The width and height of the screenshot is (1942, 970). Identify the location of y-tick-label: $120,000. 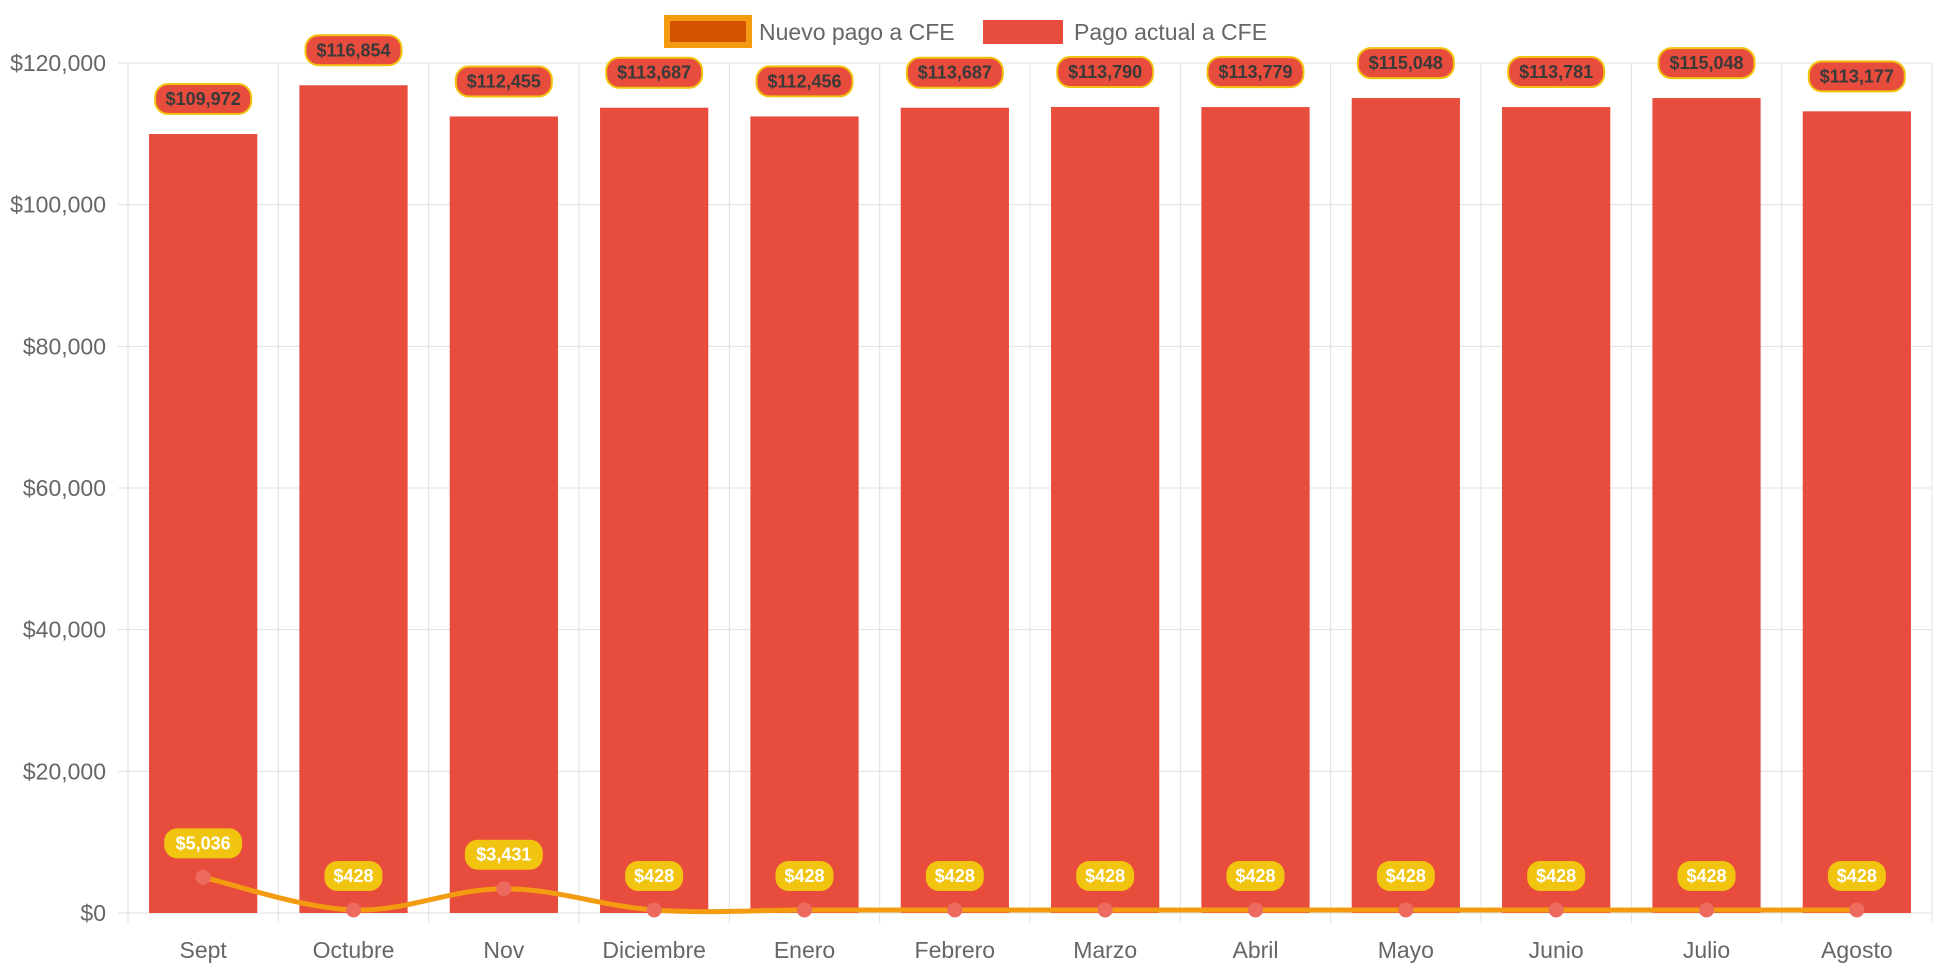
(58, 63).